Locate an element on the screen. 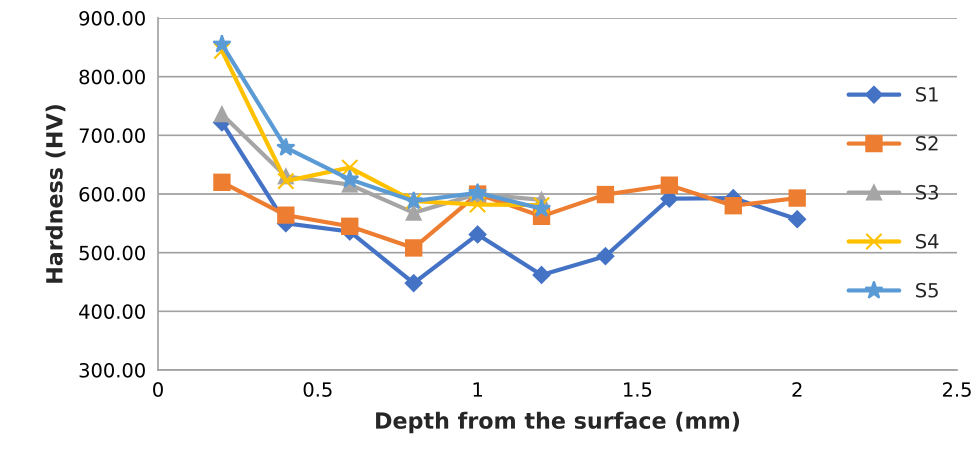  legend-label: S2 is located at coordinates (927, 143).